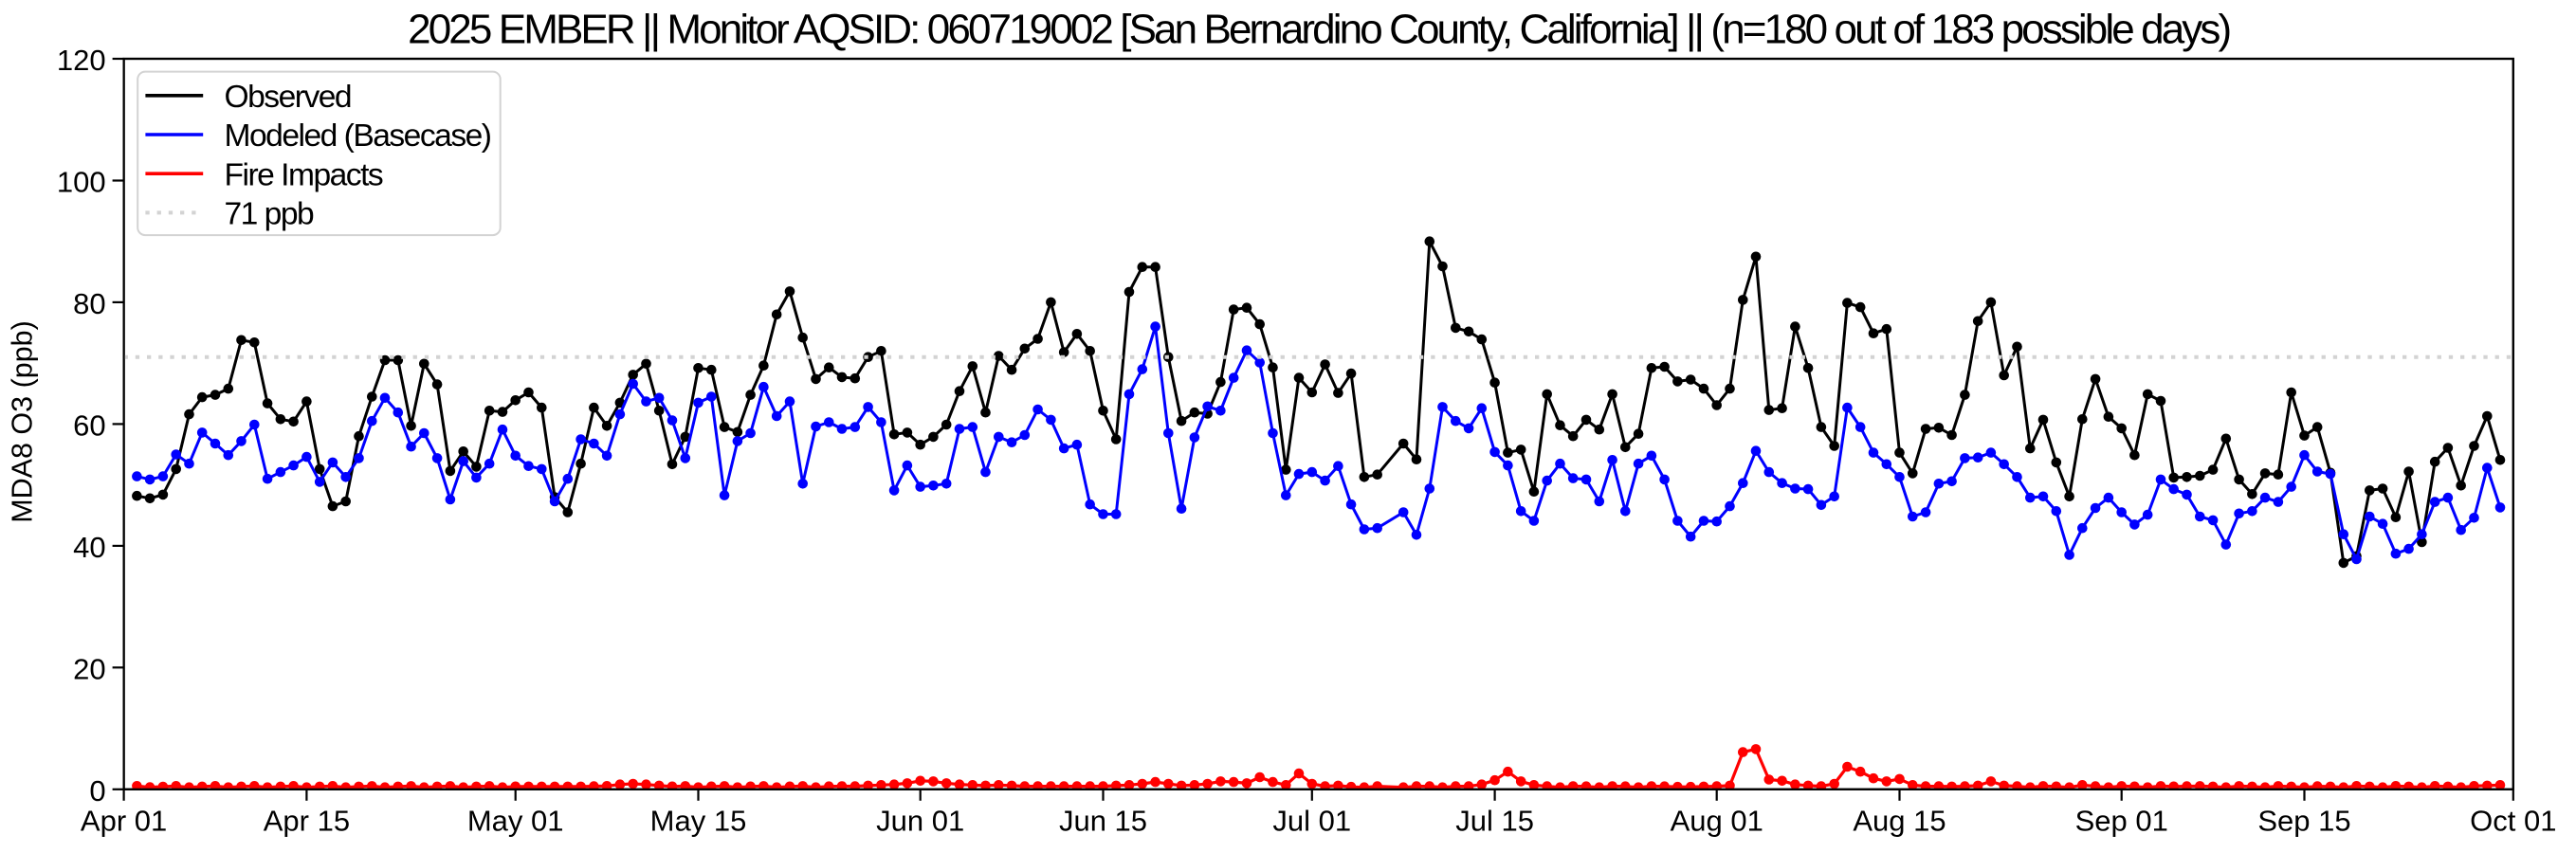 The width and height of the screenshot is (2576, 853). Describe the element at coordinates (1103, 821) in the screenshot. I see `svg-text: Jun 15` at that location.